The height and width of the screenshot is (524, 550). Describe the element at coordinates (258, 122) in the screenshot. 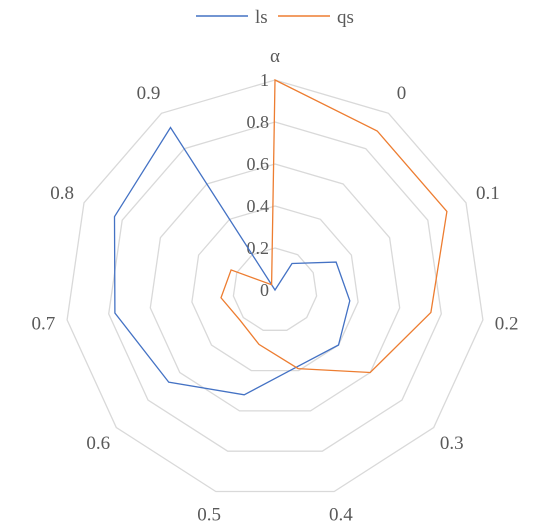

I see `radial-tick-label: 0.8` at that location.